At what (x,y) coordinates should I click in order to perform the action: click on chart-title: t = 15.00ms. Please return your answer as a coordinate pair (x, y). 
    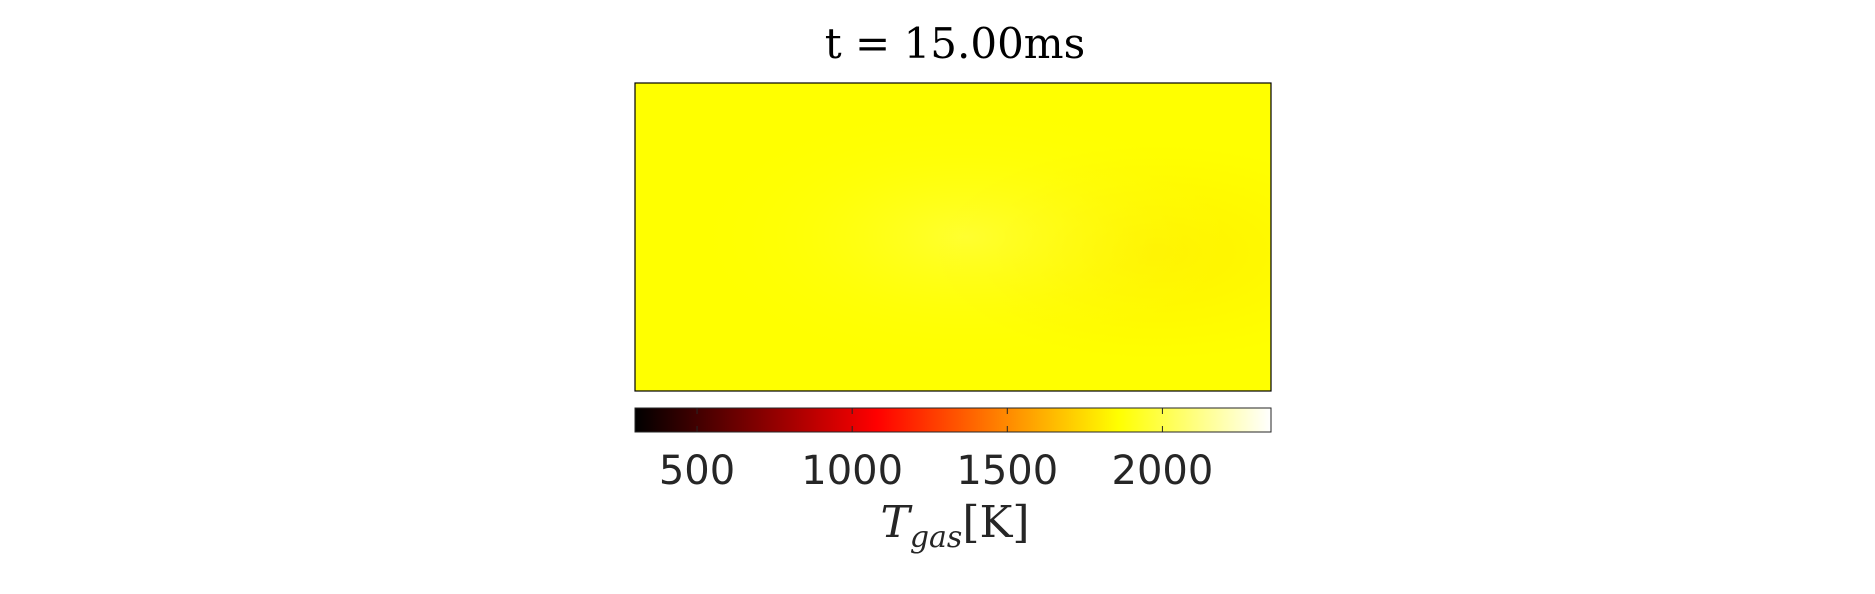
    Looking at the image, I should click on (955, 43).